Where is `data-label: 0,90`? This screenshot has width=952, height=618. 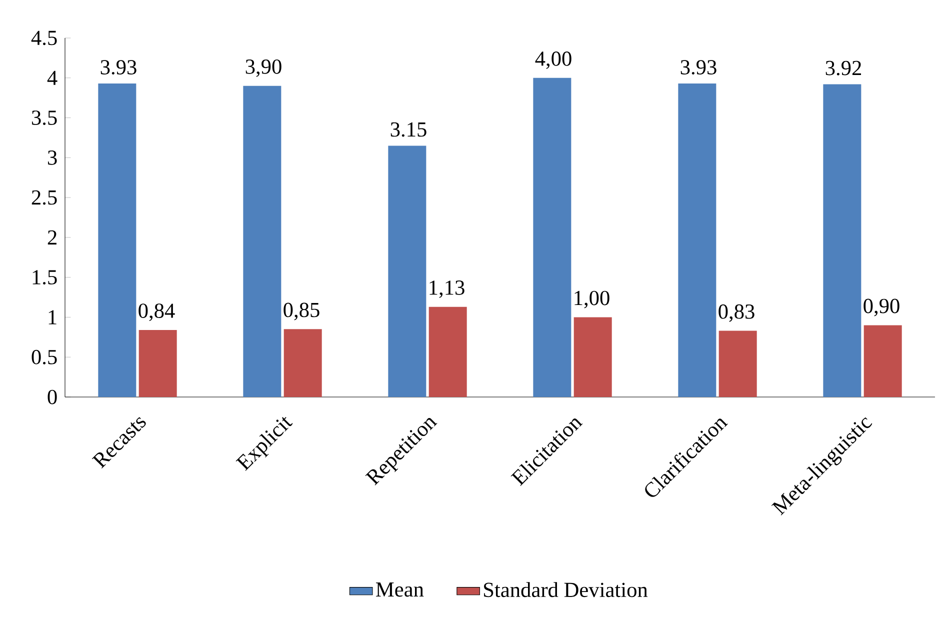 data-label: 0,90 is located at coordinates (882, 307).